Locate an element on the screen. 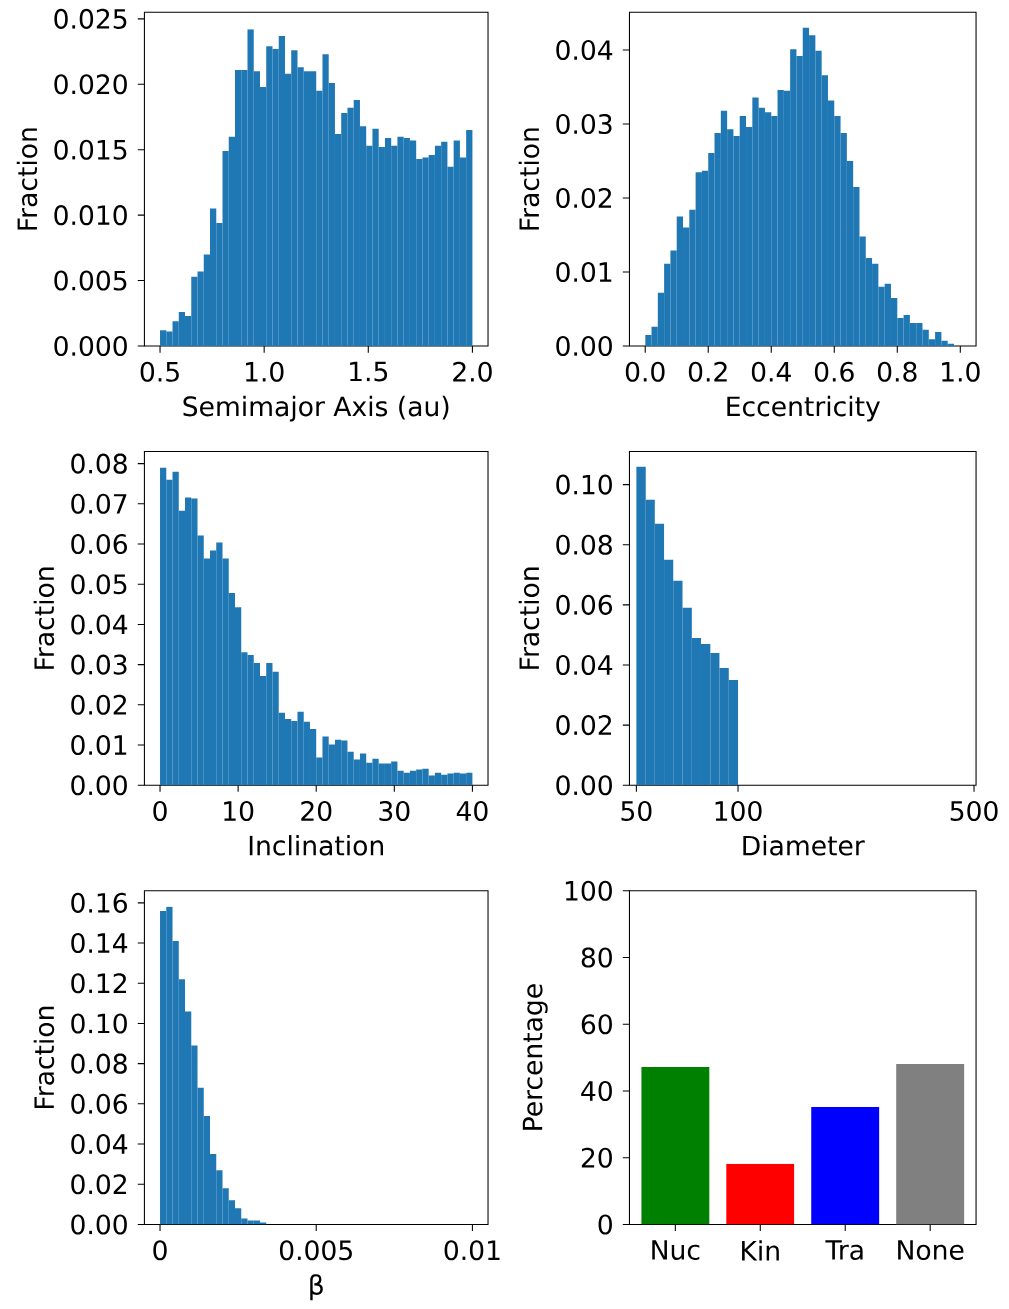  y-tick-label: 0.14 is located at coordinates (99, 943).